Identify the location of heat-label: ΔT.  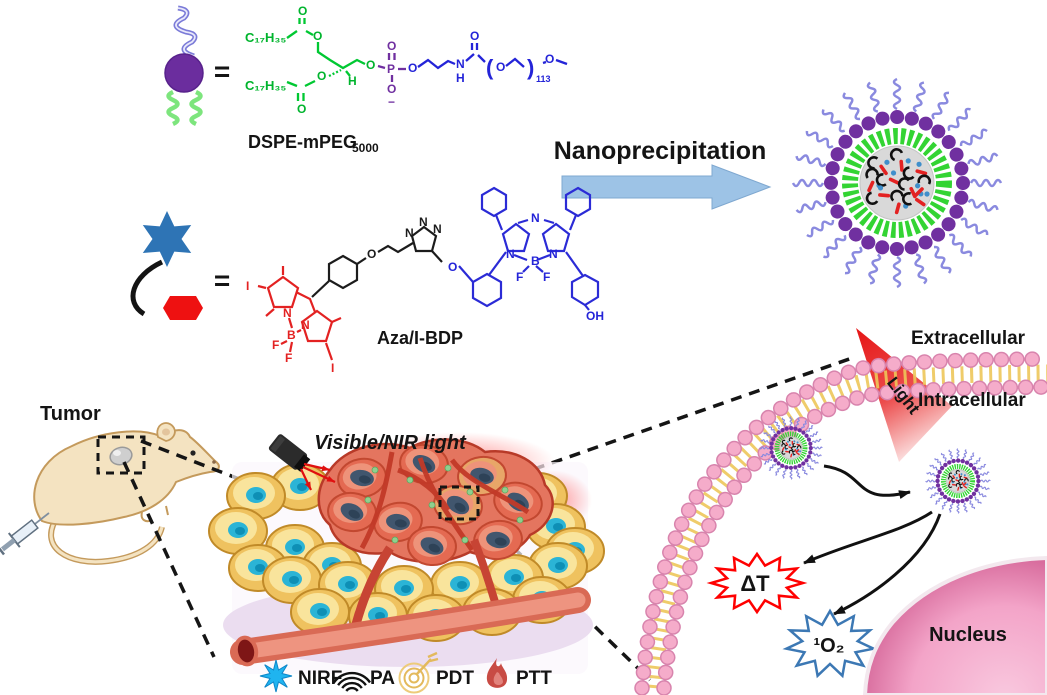
(755, 583).